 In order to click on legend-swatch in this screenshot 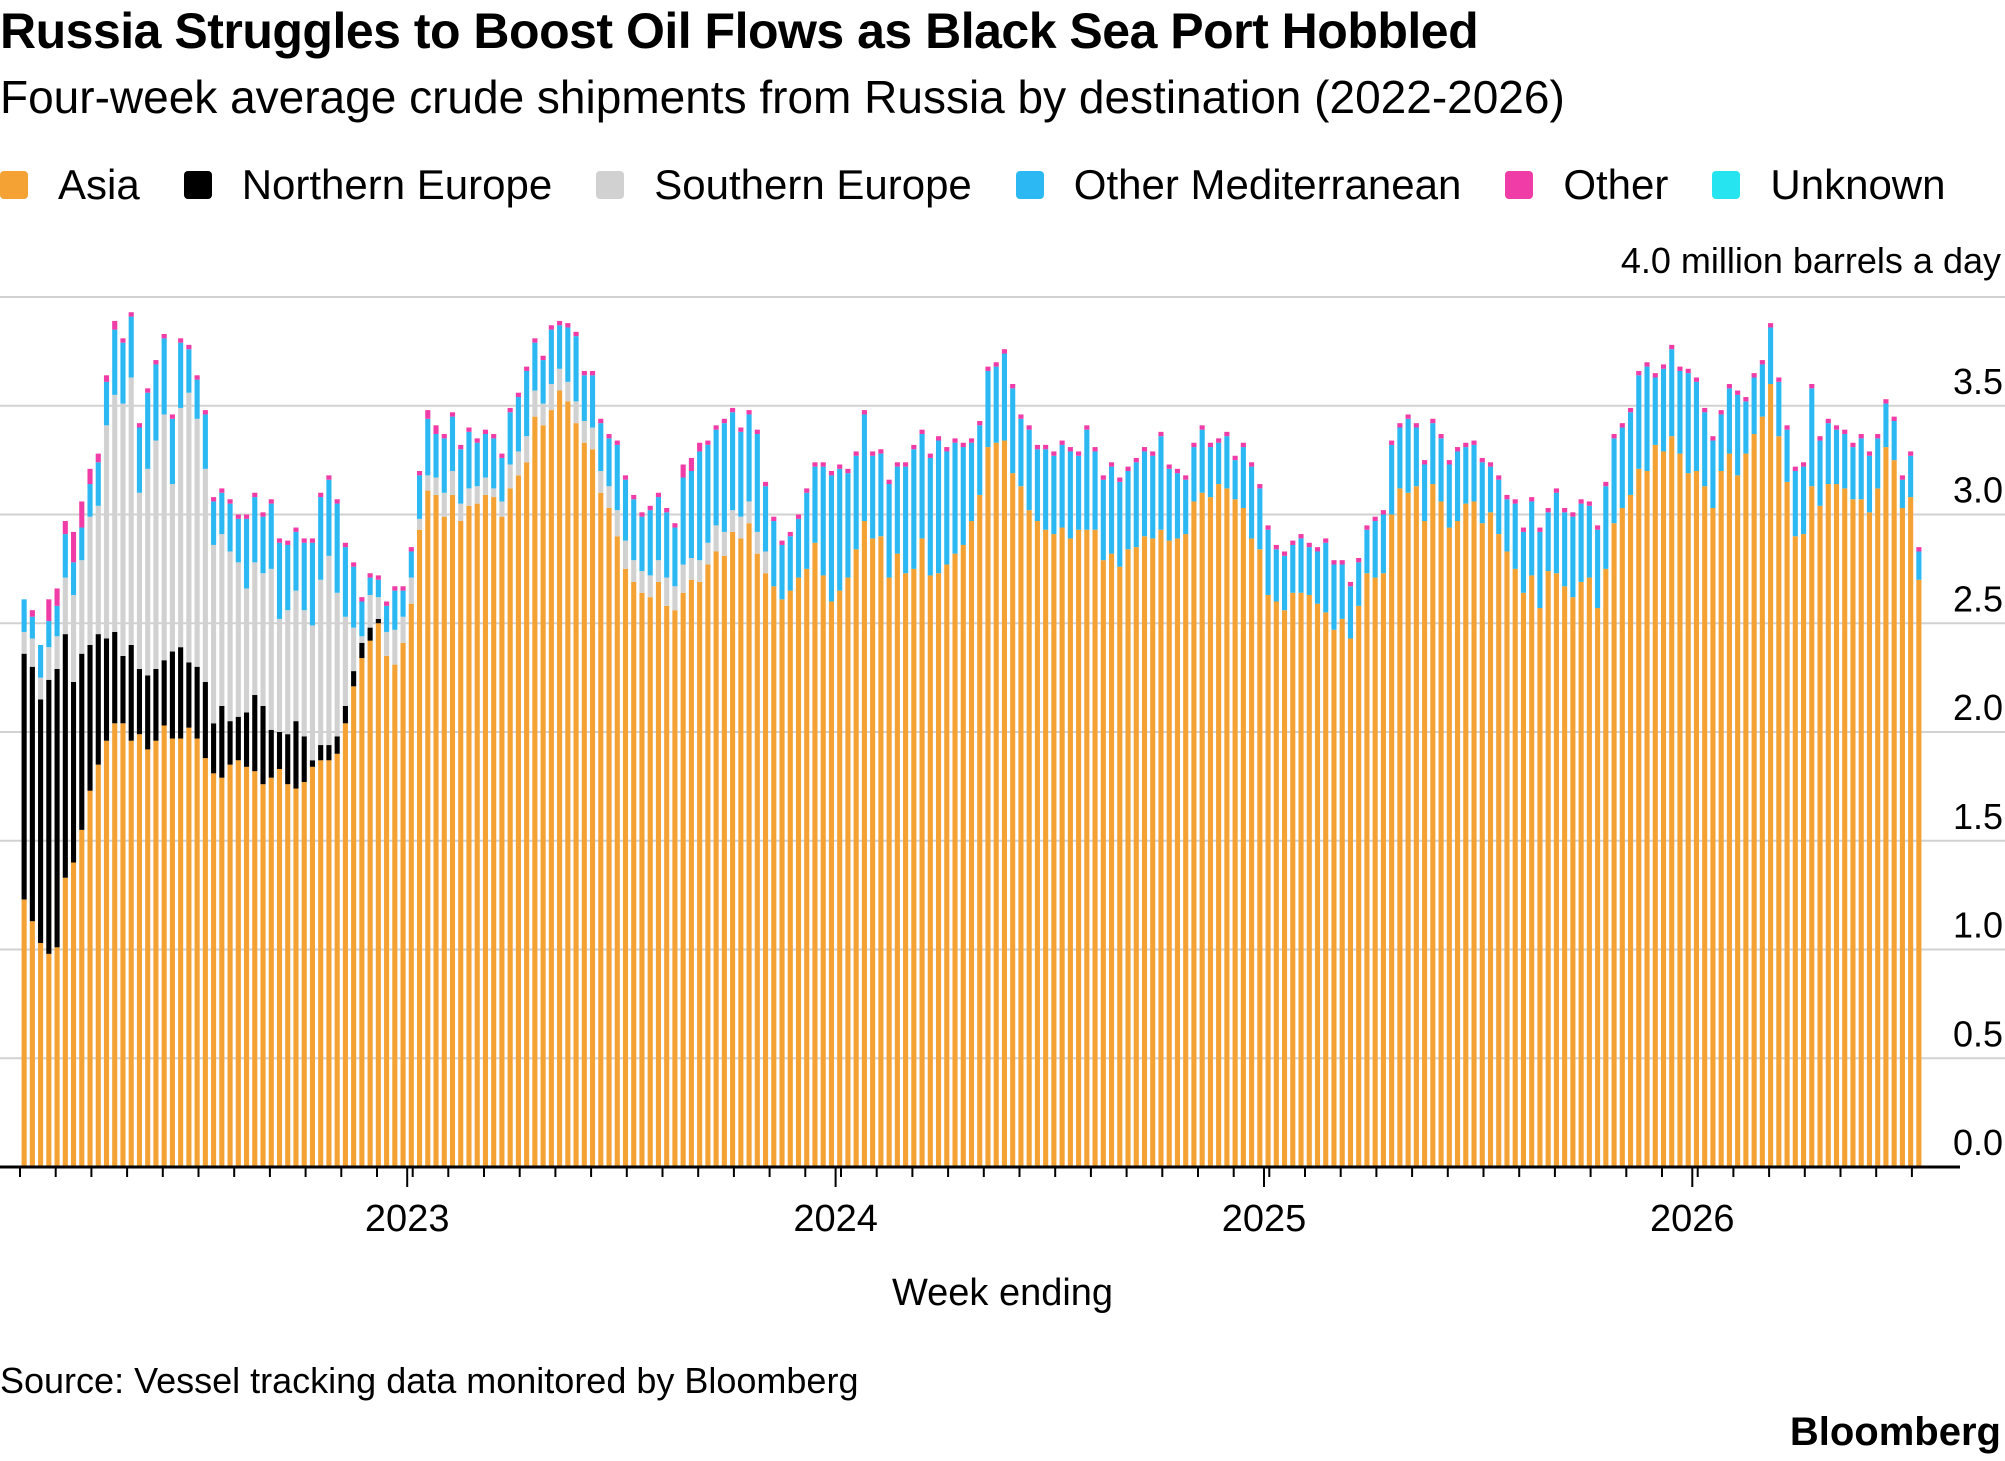, I will do `click(197, 185)`.